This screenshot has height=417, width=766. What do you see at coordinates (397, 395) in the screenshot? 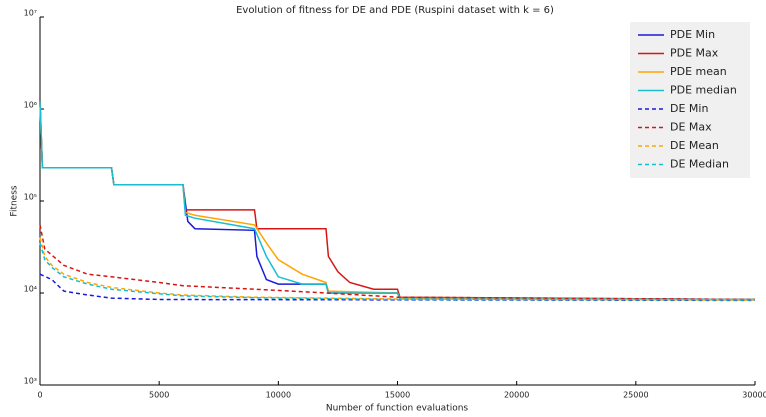
I see `x-tick-label: 15000` at bounding box center [397, 395].